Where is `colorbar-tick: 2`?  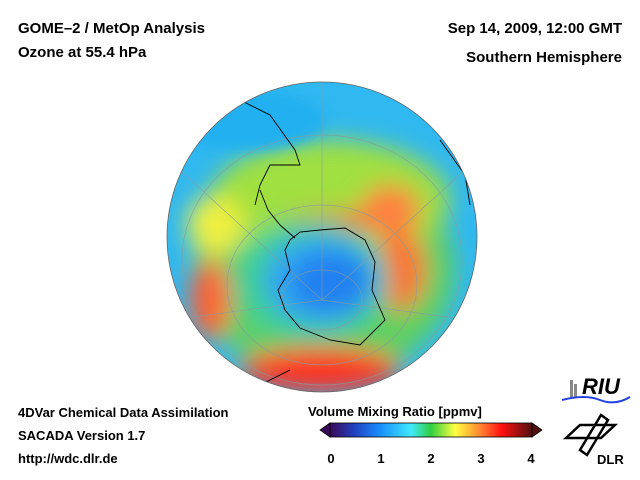 colorbar-tick: 2 is located at coordinates (431, 458).